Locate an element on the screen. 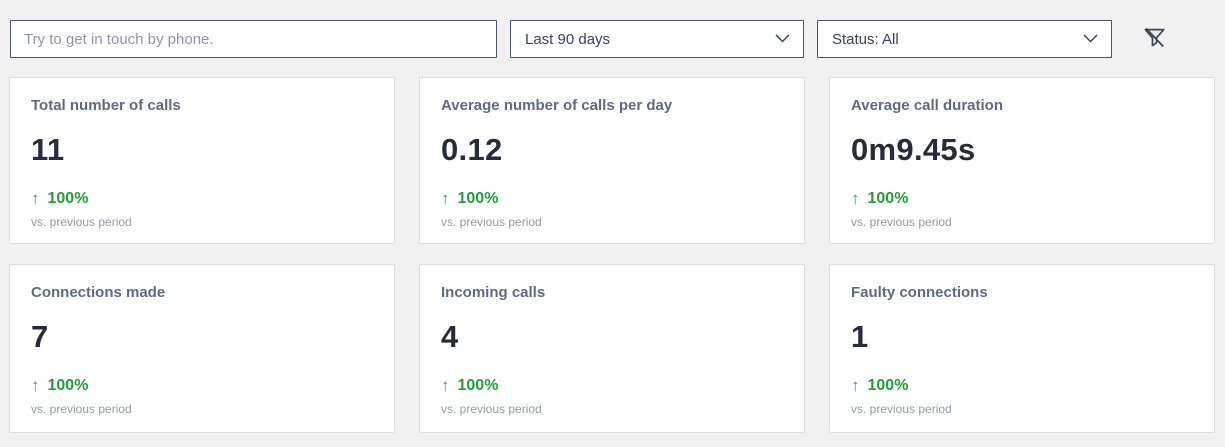 The width and height of the screenshot is (1225, 447). card-value: 0.12 is located at coordinates (472, 149).